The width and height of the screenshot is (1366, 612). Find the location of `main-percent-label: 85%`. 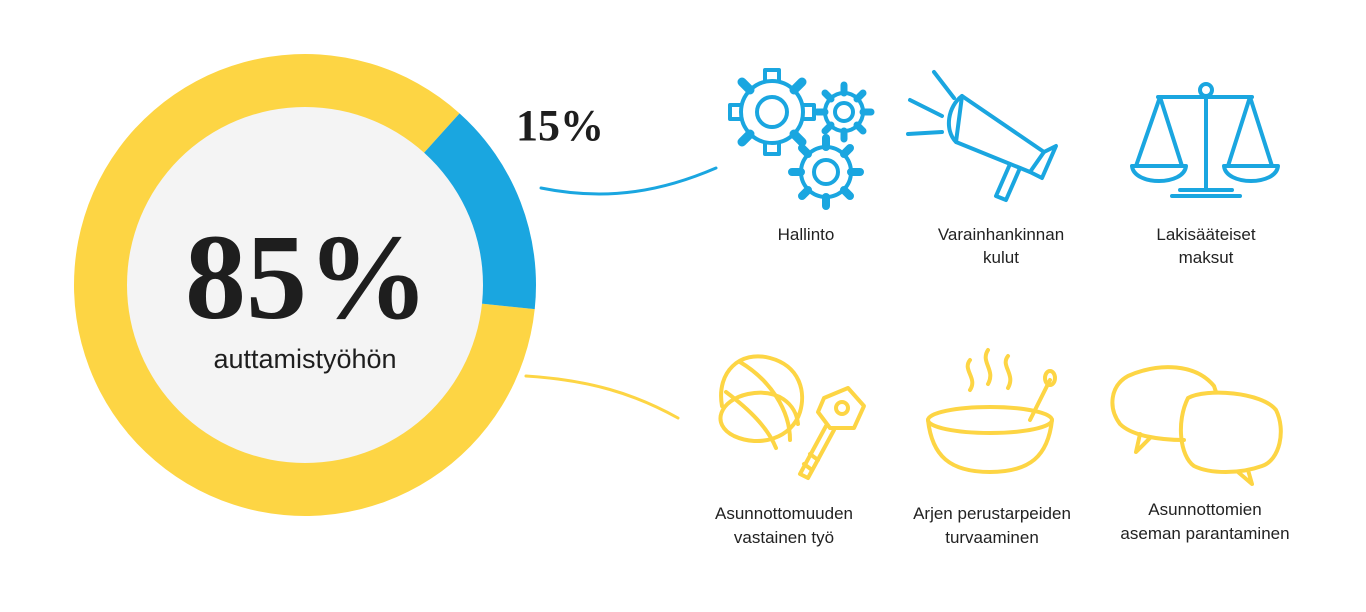

main-percent-label: 85% is located at coordinates (307, 277).